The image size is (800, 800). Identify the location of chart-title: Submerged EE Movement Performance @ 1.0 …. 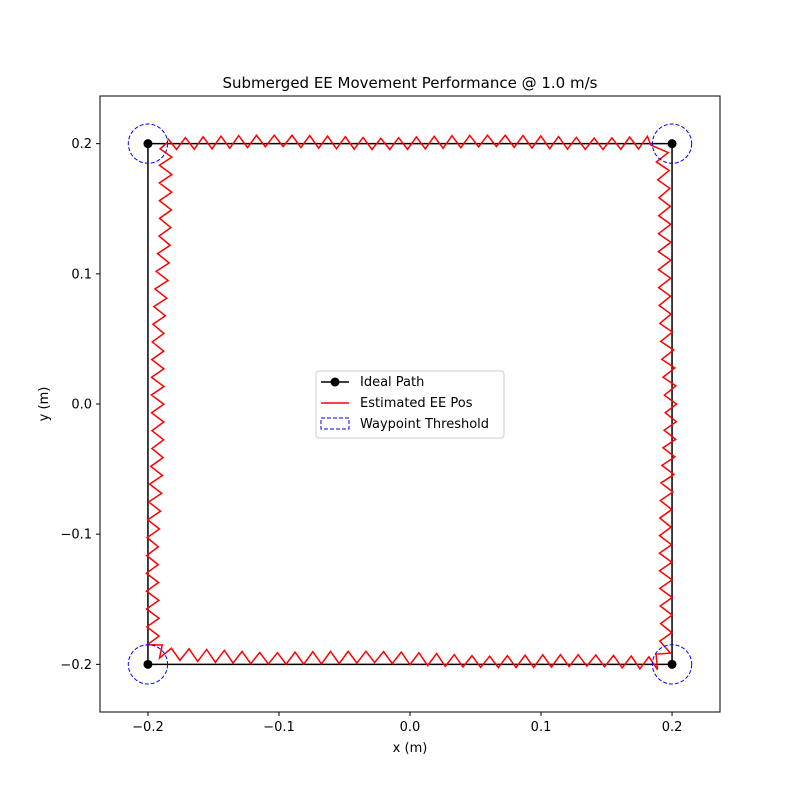
(410, 83).